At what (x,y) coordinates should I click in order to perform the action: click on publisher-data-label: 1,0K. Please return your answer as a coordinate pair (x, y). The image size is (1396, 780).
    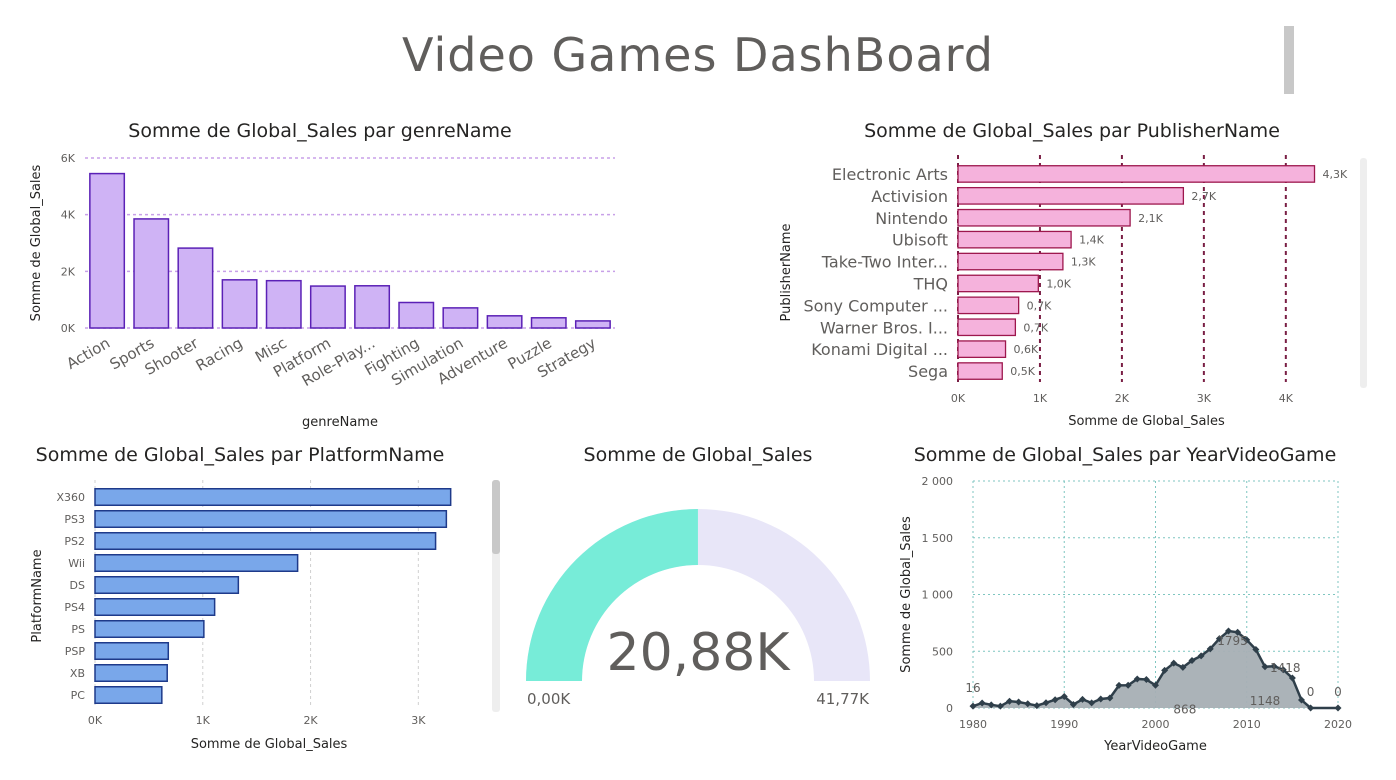
    Looking at the image, I should click on (1058, 283).